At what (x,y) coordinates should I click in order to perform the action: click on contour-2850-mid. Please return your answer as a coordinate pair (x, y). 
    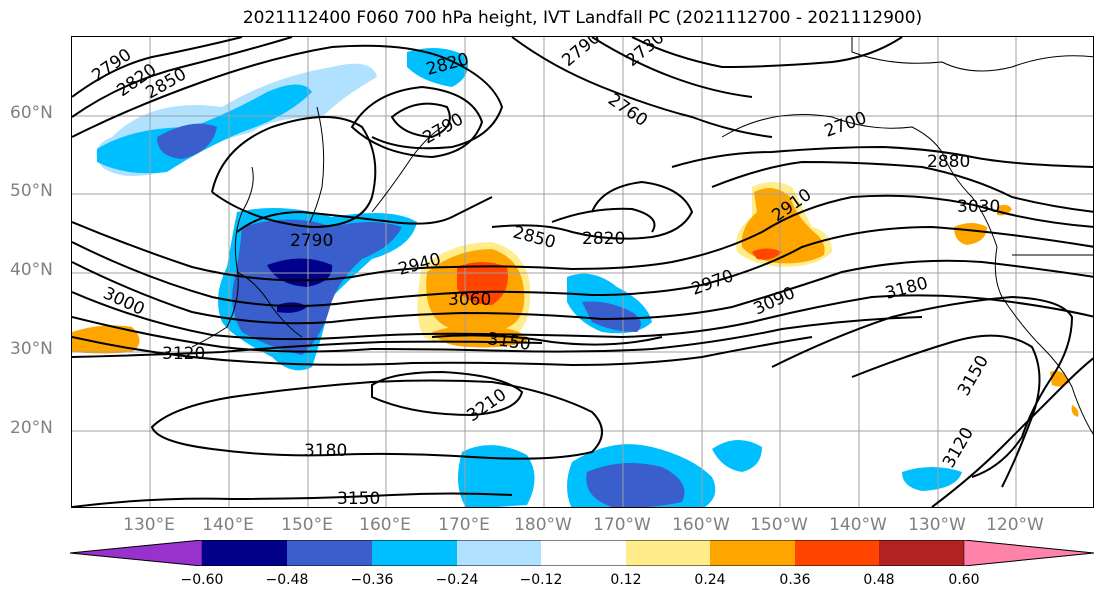
    Looking at the image, I should click on (592, 210).